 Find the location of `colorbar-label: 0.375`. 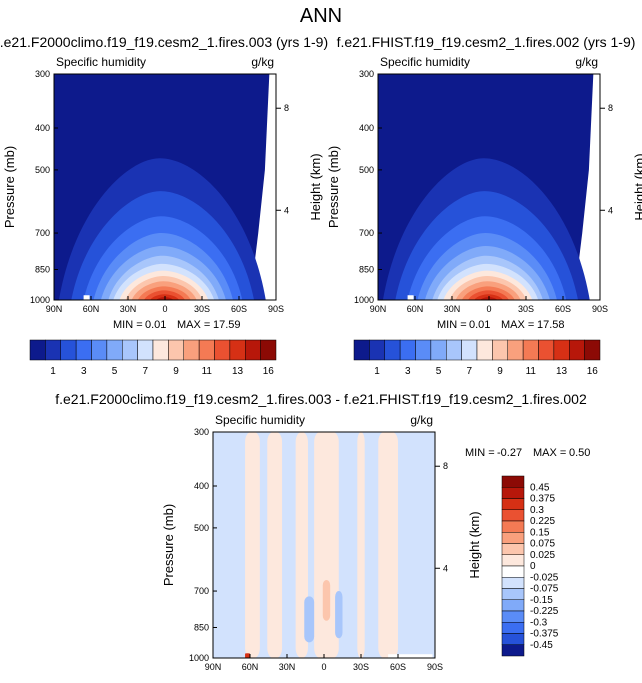

colorbar-label: 0.375 is located at coordinates (542, 499).